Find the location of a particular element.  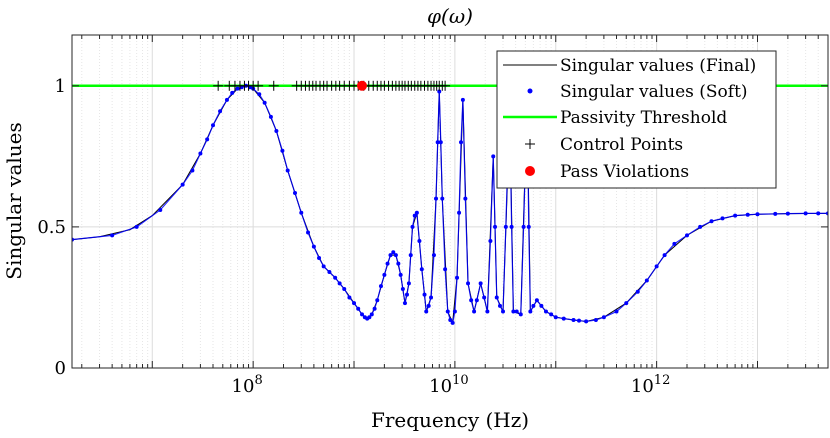

legend-entry: Pass Violations is located at coordinates (607, 172).